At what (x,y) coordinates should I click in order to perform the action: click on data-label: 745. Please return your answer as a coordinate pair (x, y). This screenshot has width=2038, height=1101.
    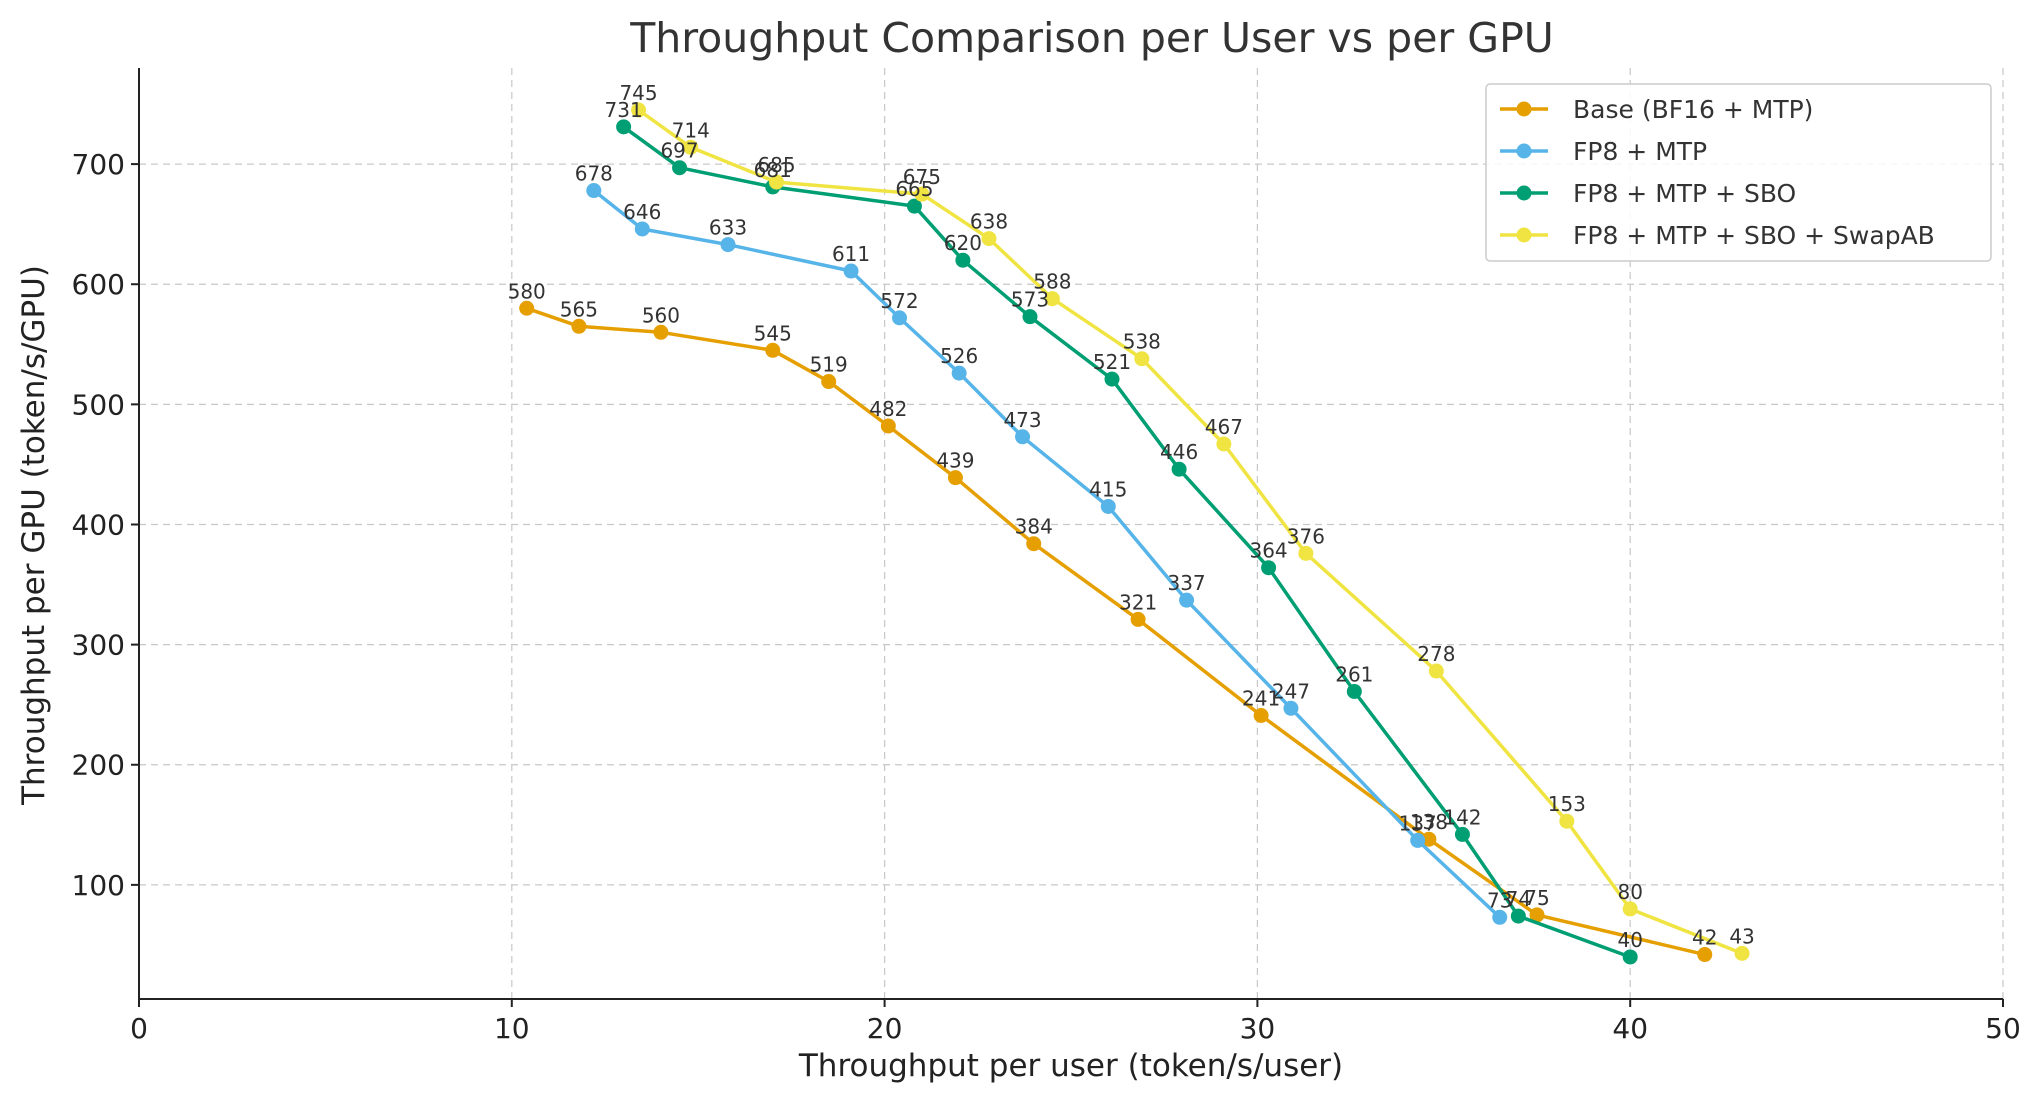
    Looking at the image, I should click on (638, 93).